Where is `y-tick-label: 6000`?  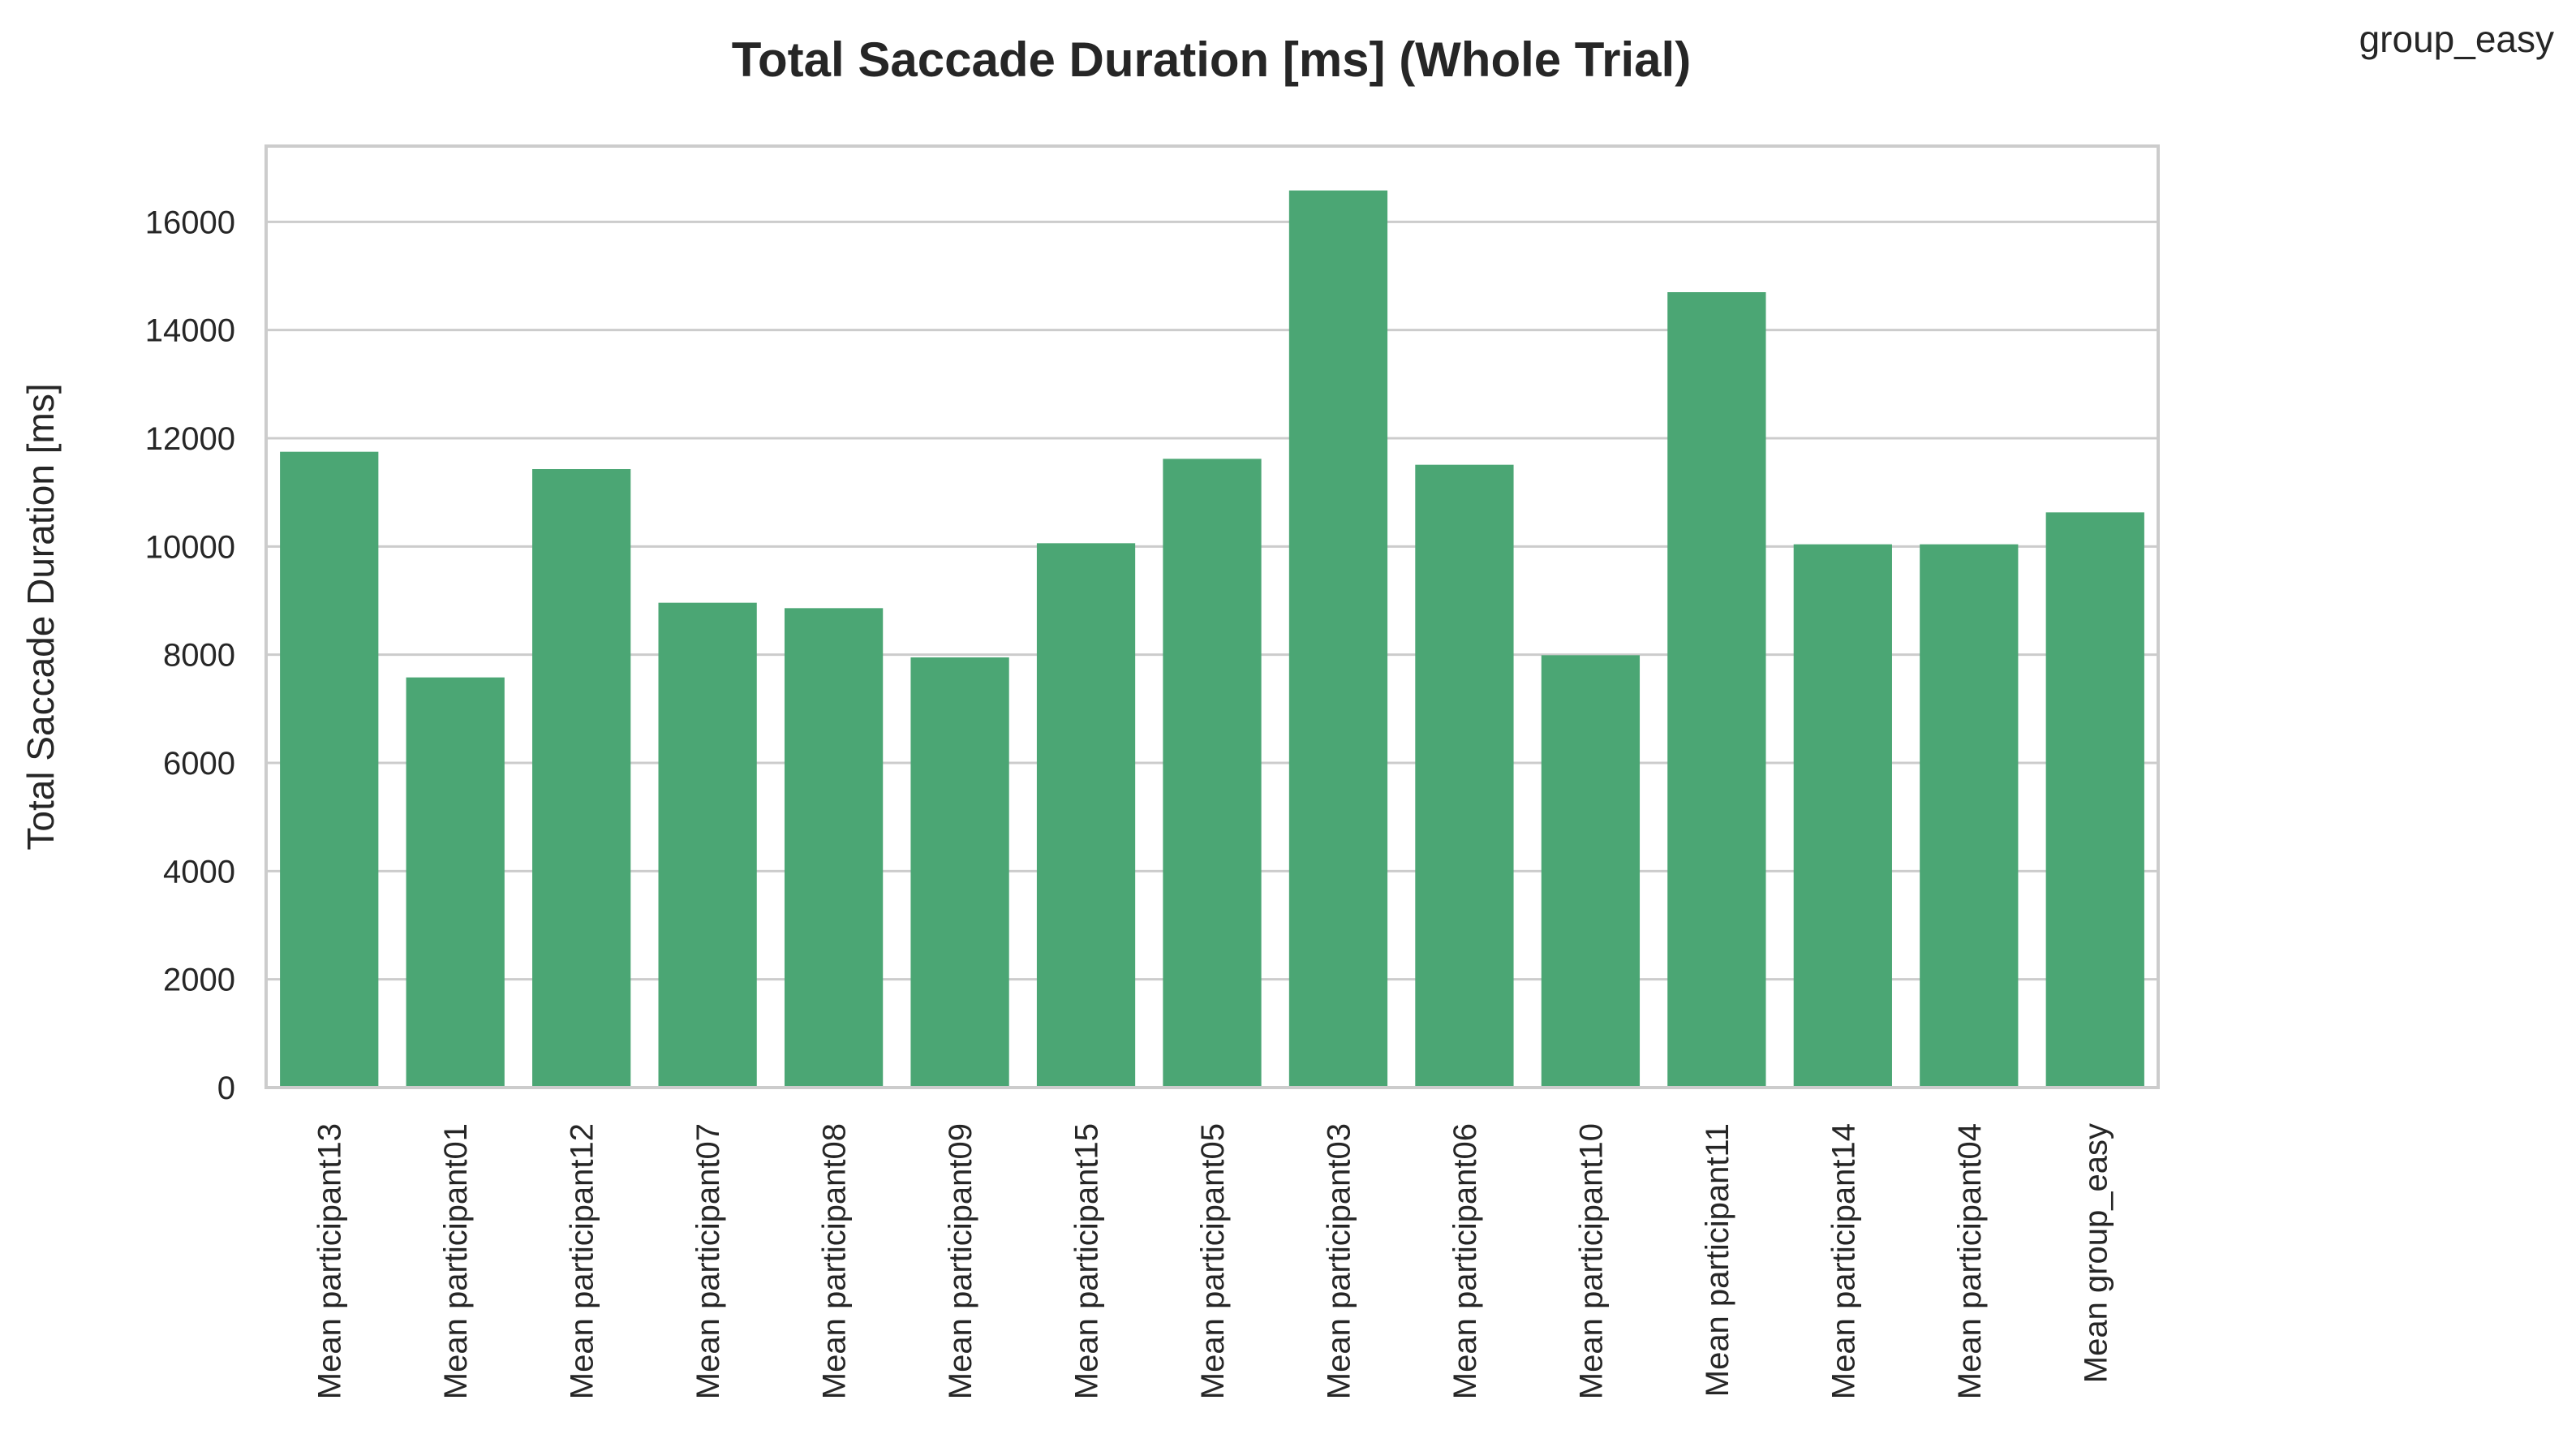
y-tick-label: 6000 is located at coordinates (199, 764).